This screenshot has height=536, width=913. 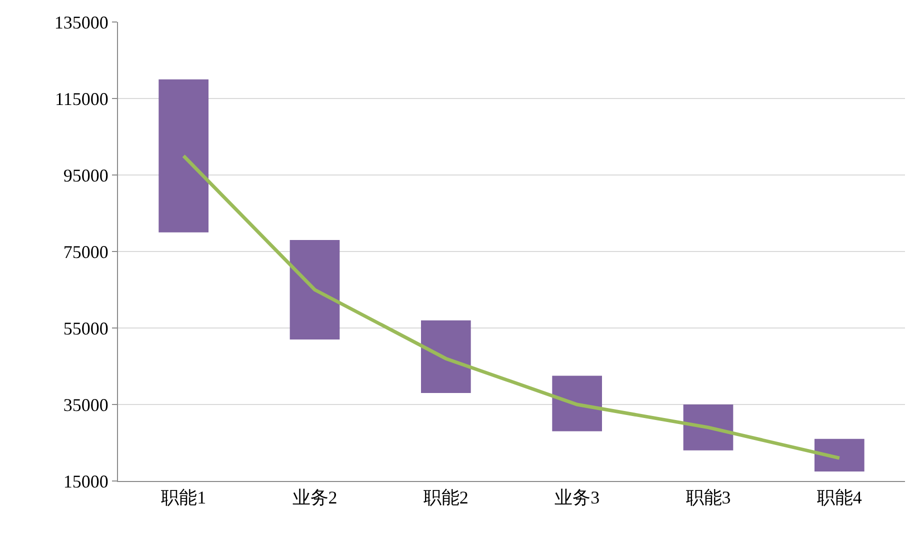 What do you see at coordinates (85, 328) in the screenshot?
I see `y-tick-label: 55000` at bounding box center [85, 328].